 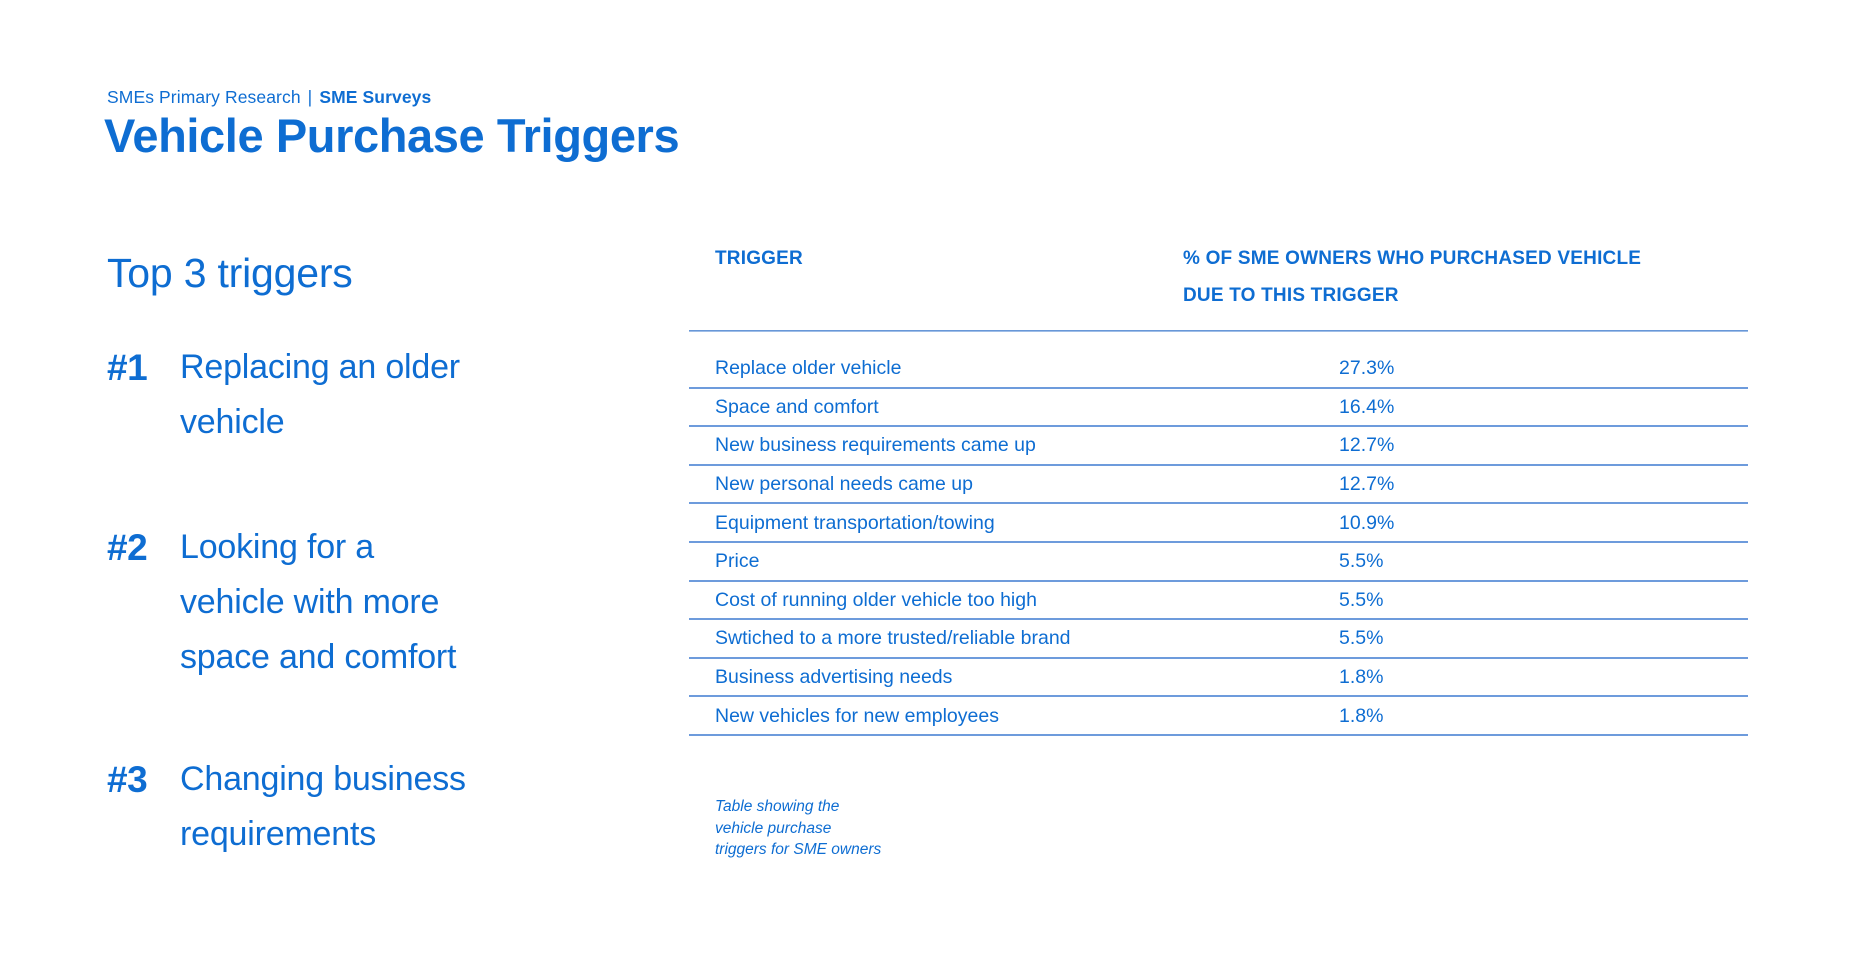 I want to click on trigger-text-1: Replacing an older vehicle, so click(x=320, y=394).